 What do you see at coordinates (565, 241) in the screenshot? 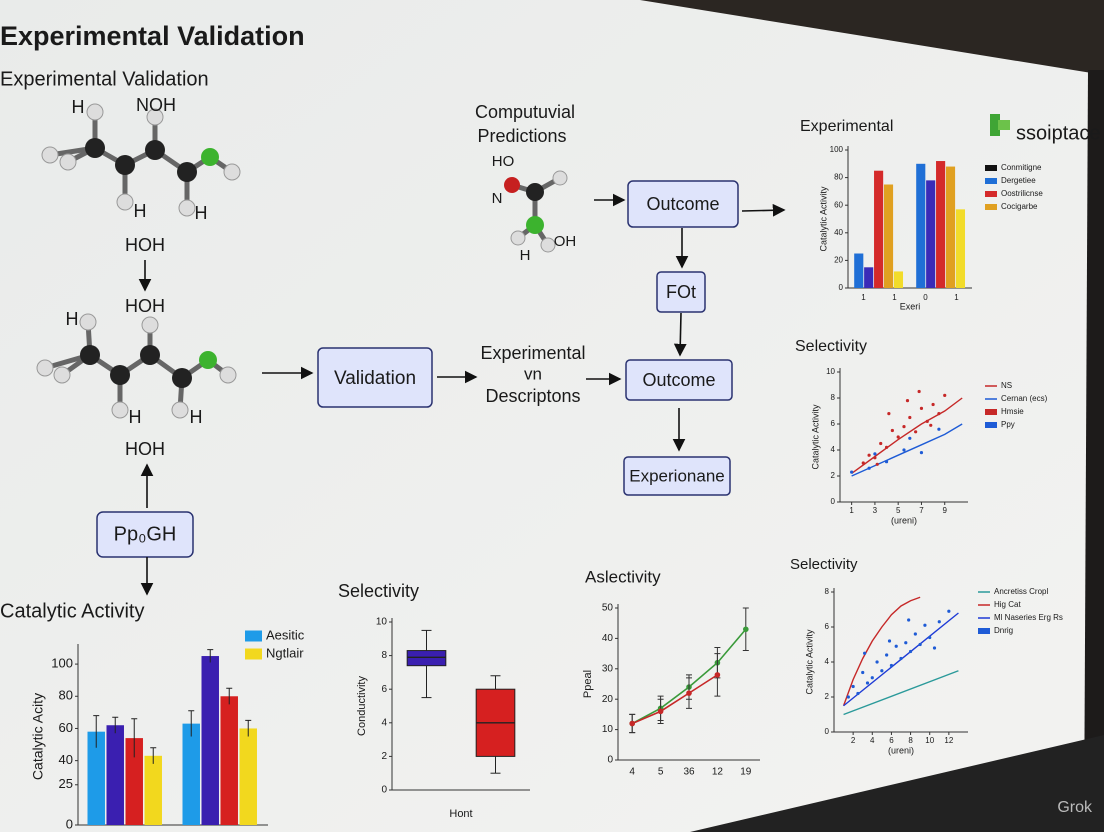
I see `atom-label: OH` at bounding box center [565, 241].